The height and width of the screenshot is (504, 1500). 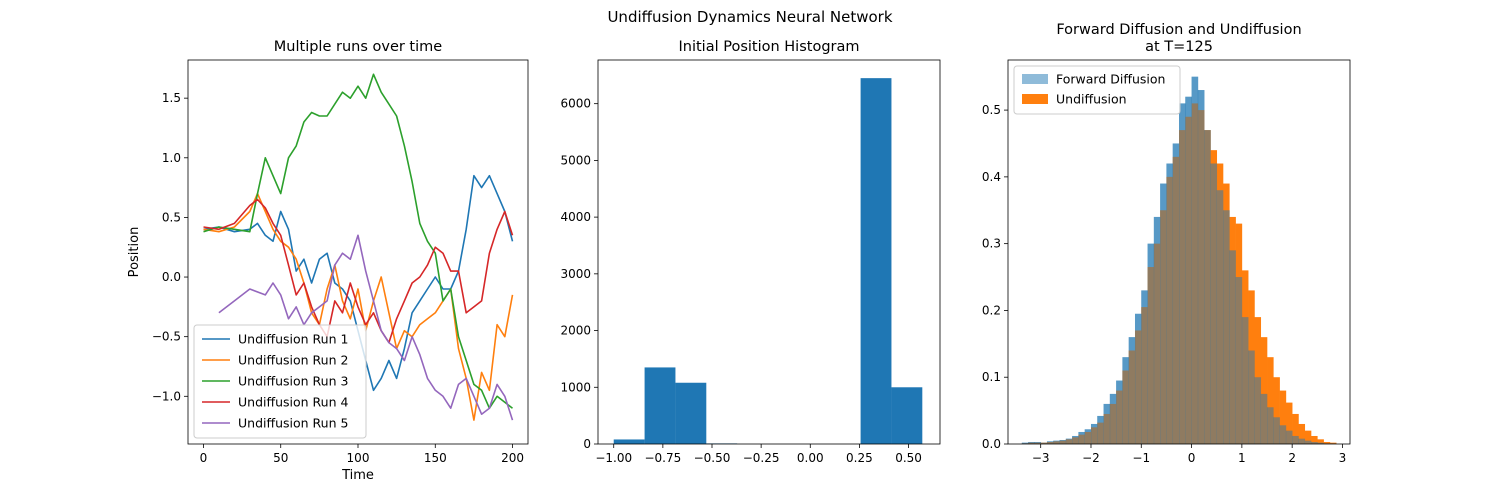 I want to click on legend-label: Undiffusion Run 2, so click(x=293, y=360).